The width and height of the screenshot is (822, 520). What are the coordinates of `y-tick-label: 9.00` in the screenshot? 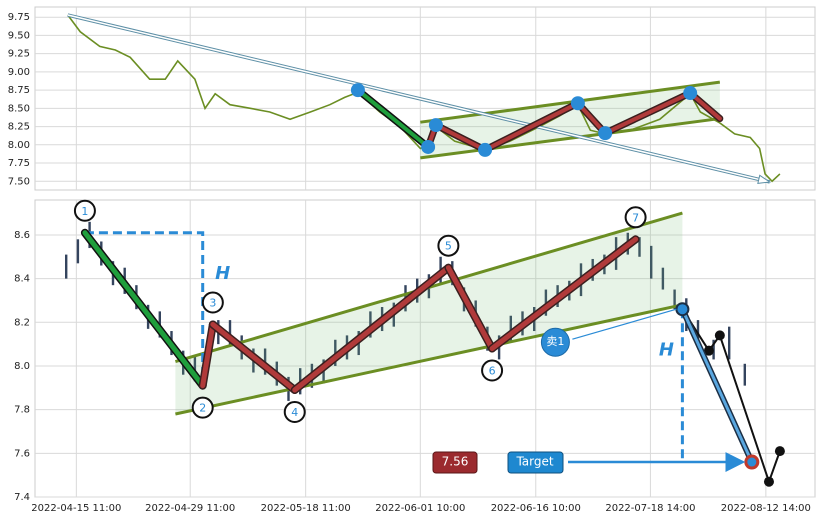 It's located at (19, 72).